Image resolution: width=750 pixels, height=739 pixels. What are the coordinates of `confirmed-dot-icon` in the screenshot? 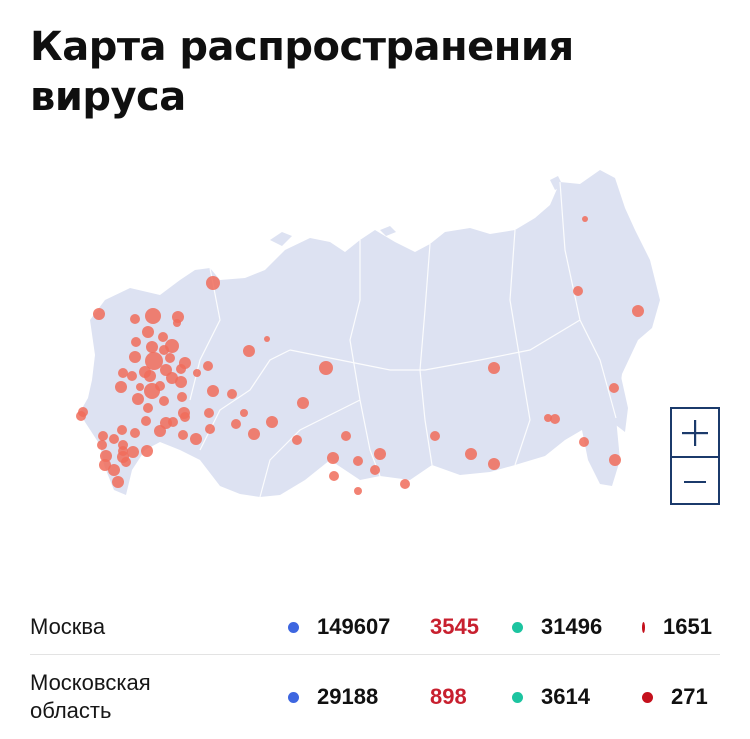 It's located at (293, 697).